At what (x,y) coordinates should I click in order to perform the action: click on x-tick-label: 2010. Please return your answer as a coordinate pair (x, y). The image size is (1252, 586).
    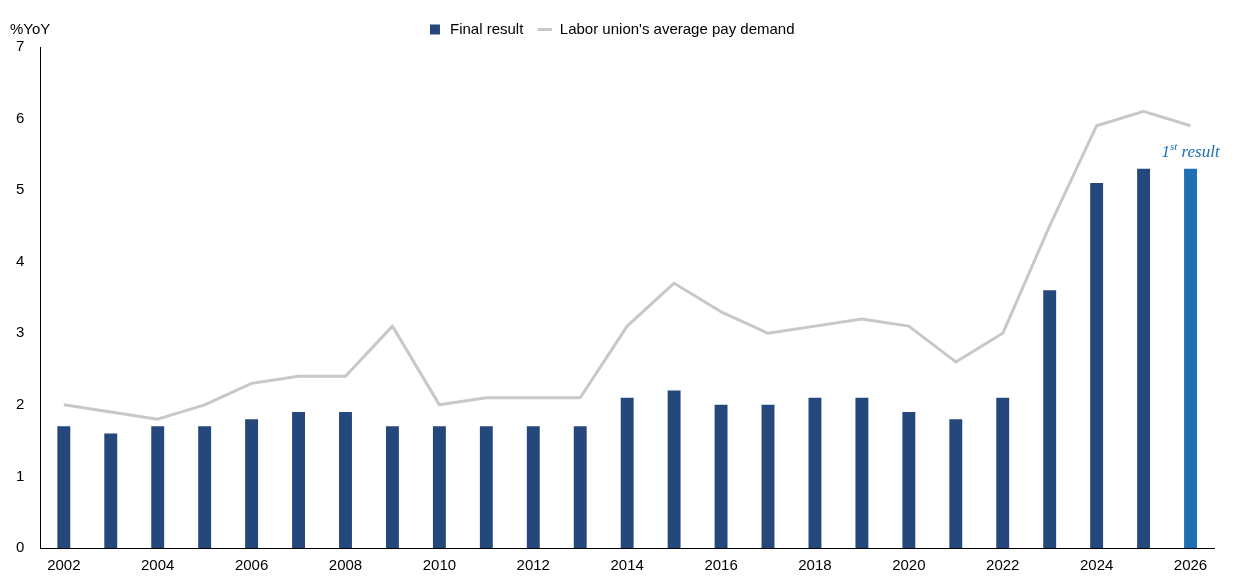
    Looking at the image, I should click on (439, 565).